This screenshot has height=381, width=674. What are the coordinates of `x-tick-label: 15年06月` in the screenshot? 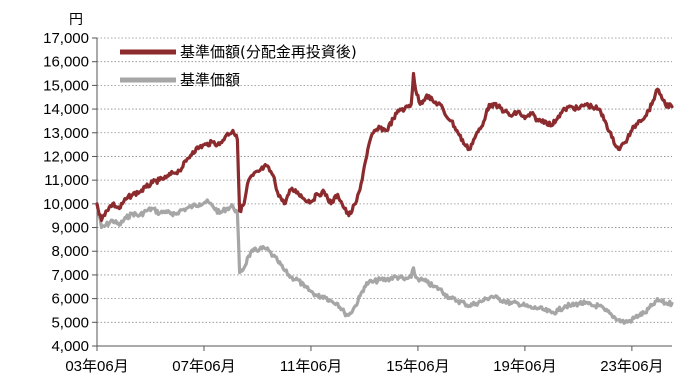 It's located at (417, 366).